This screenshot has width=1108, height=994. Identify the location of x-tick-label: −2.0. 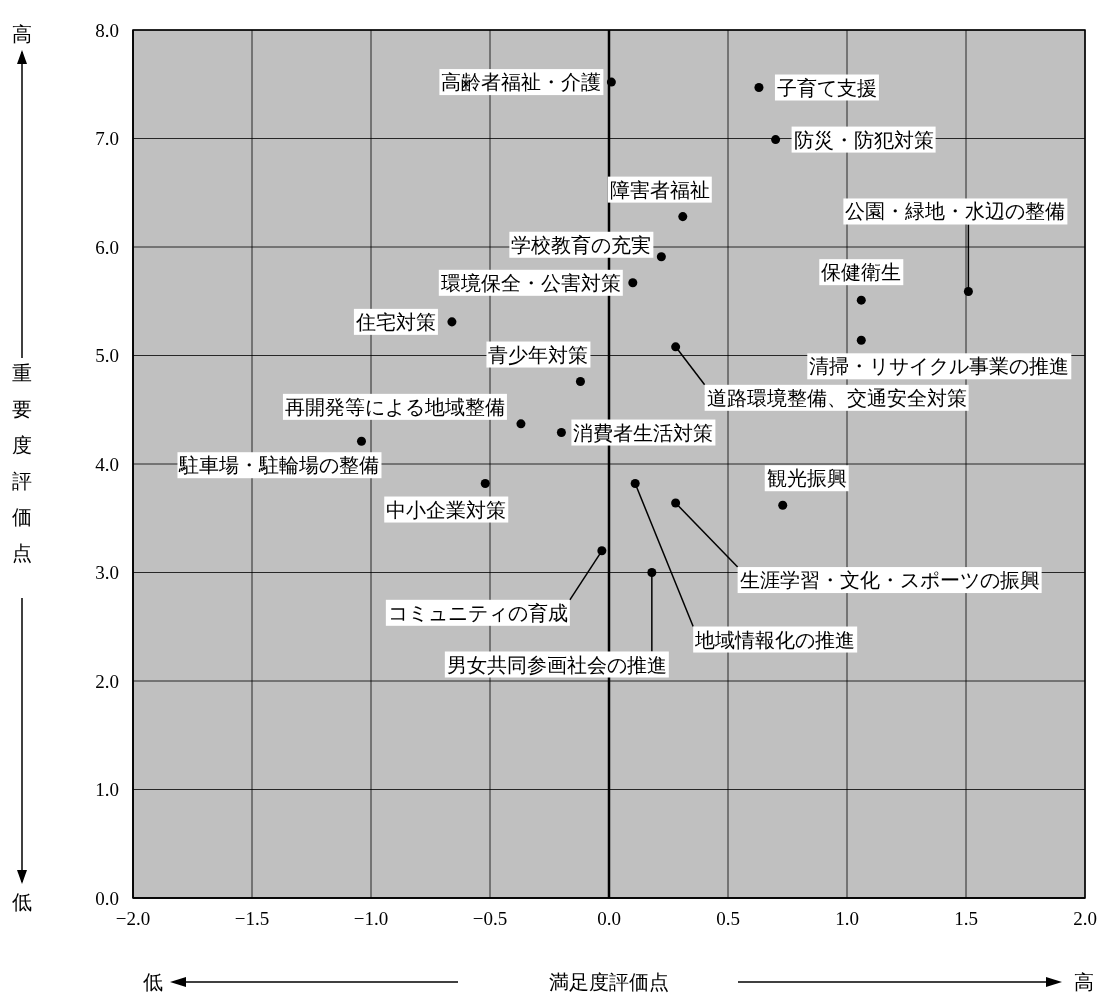
(133, 919).